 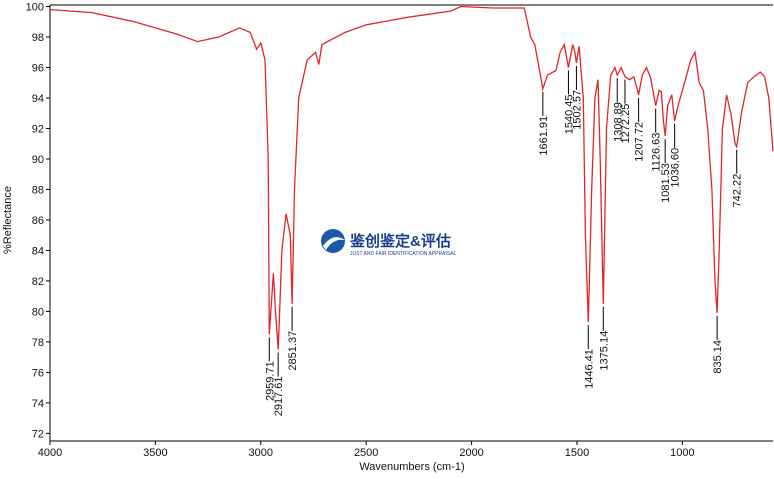 What do you see at coordinates (38, 312) in the screenshot?
I see `y-tick-label: 80` at bounding box center [38, 312].